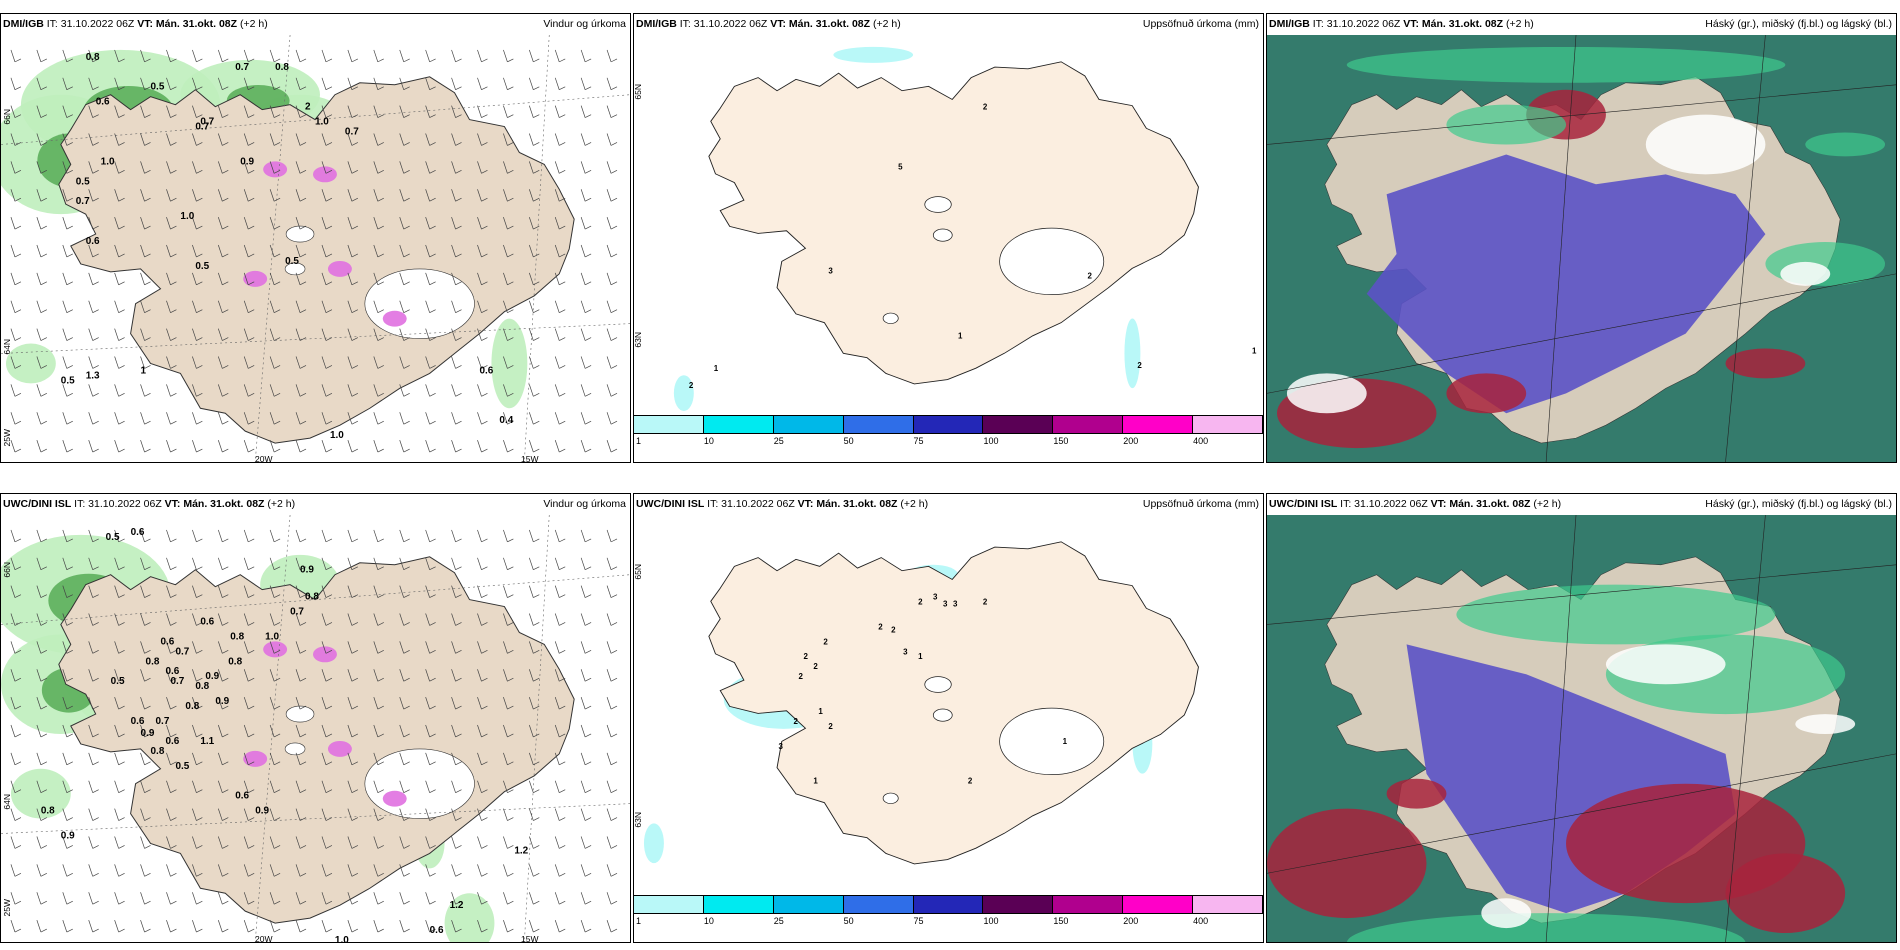 This screenshot has height=950, width=1900. What do you see at coordinates (530, 458) in the screenshot?
I see `lon-label: 15W` at bounding box center [530, 458].